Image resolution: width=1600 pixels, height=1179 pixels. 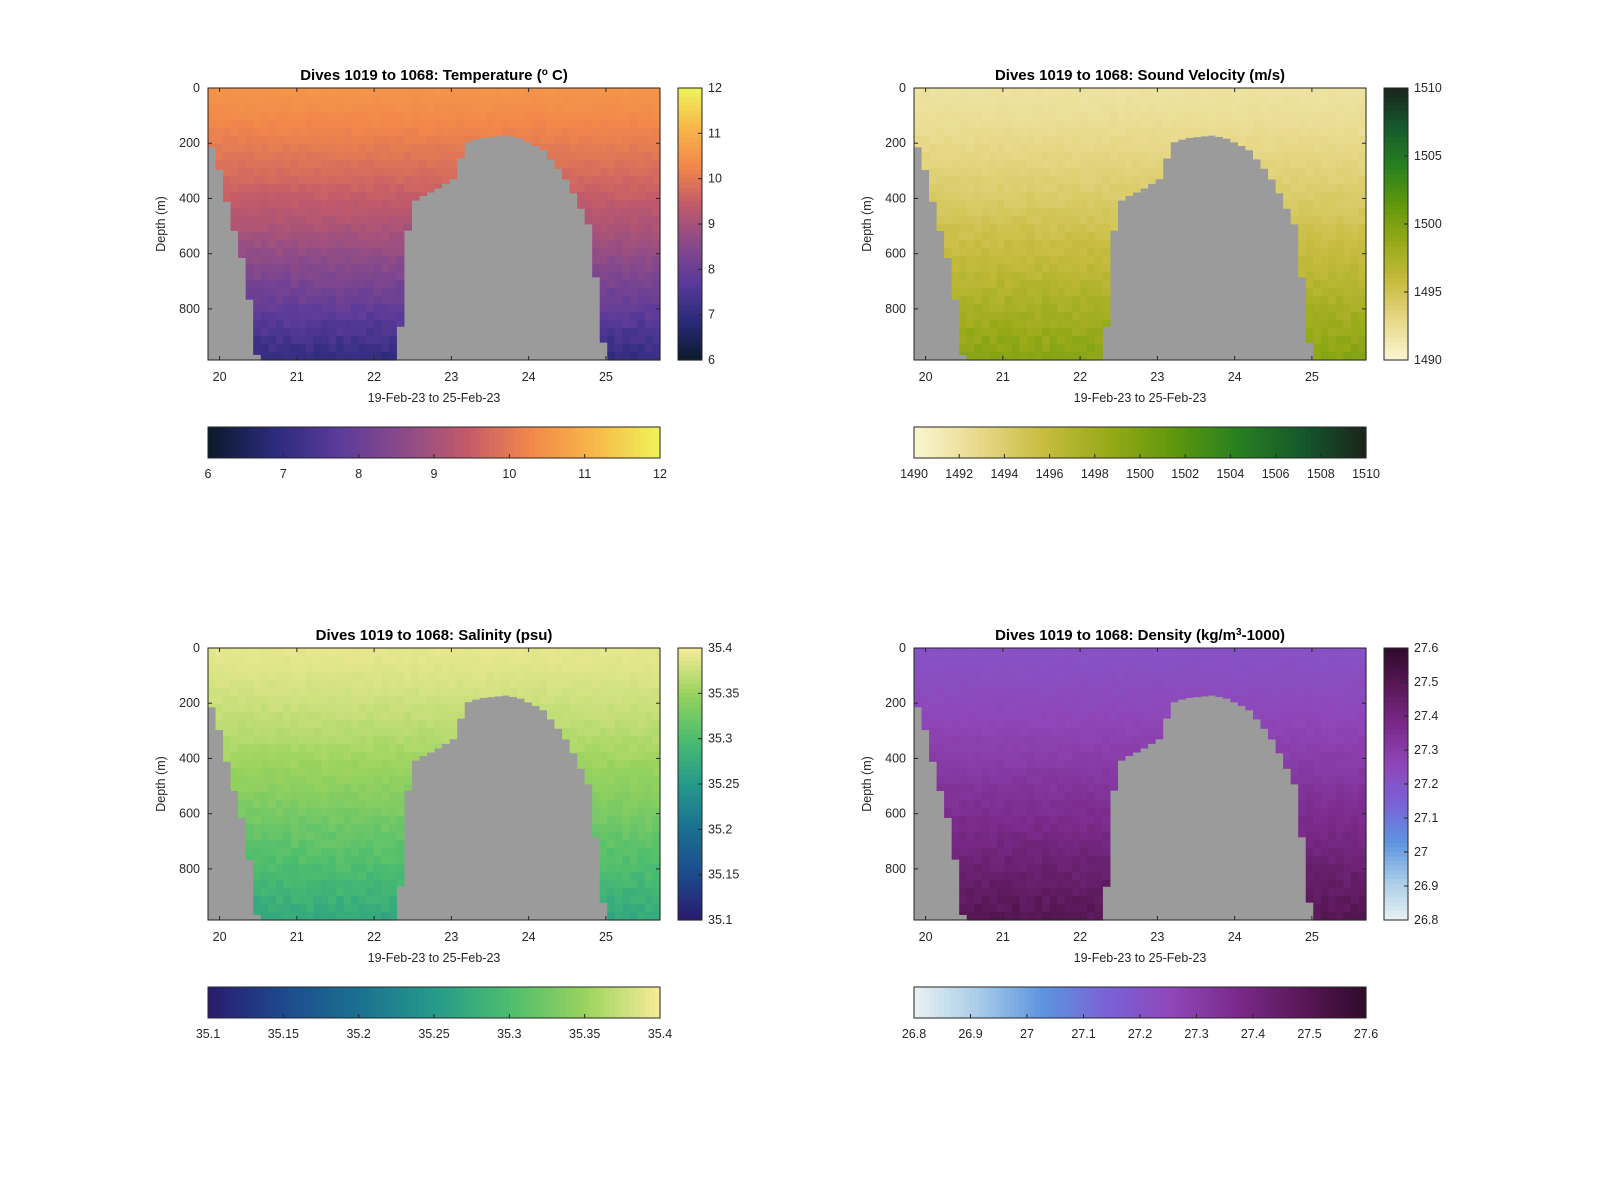 What do you see at coordinates (529, 377) in the screenshot?
I see `temperature-x-tick-label: 24` at bounding box center [529, 377].